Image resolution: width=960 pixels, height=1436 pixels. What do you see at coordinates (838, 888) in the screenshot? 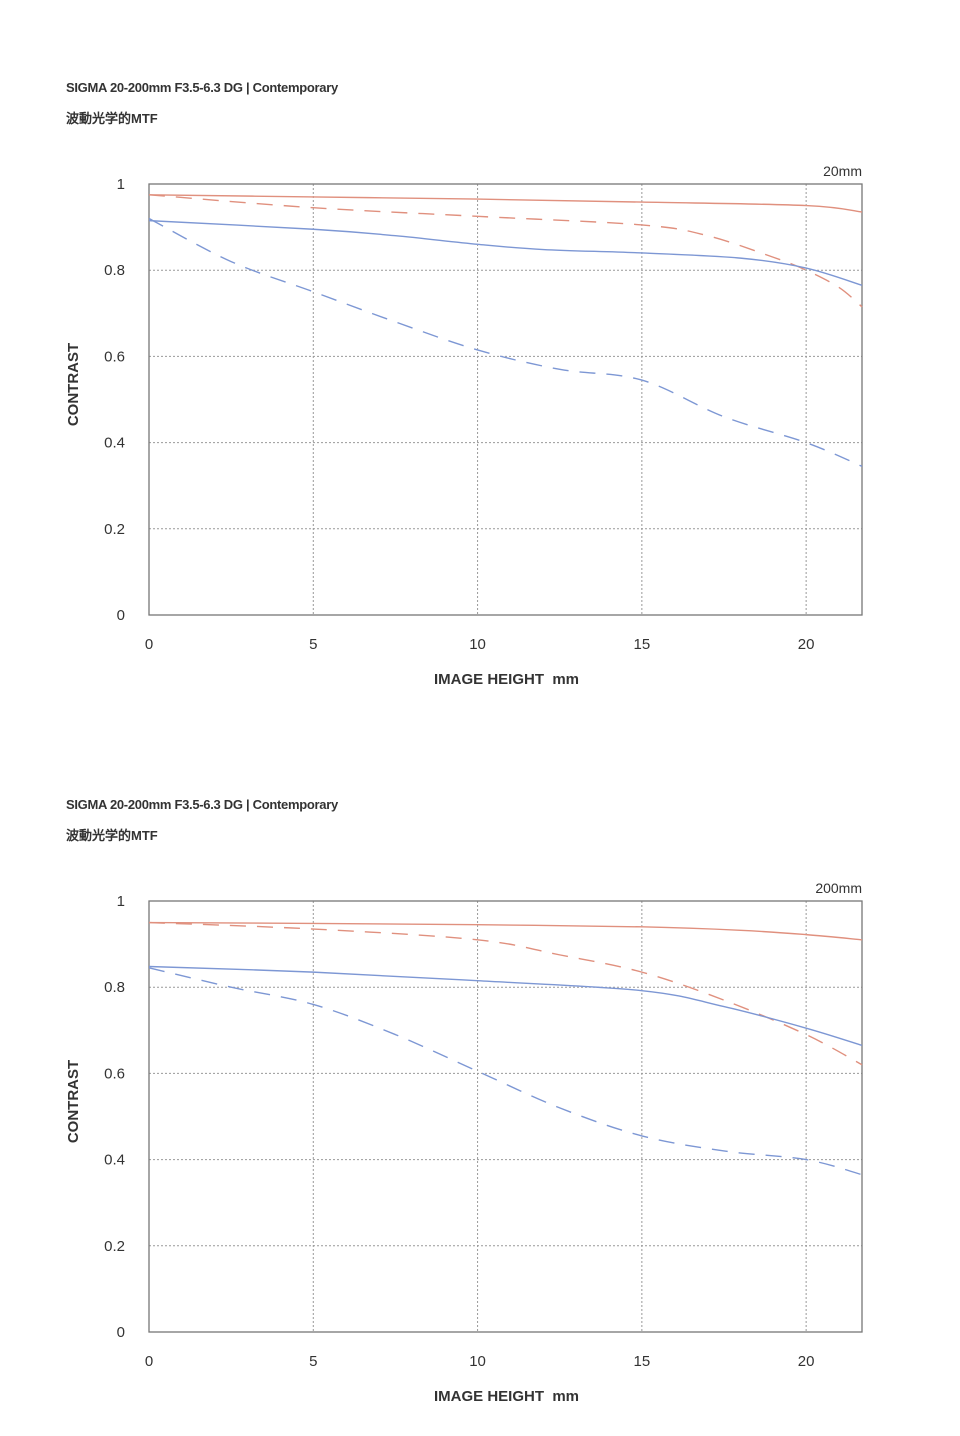
I see `focal-length-label: 200mm` at bounding box center [838, 888].